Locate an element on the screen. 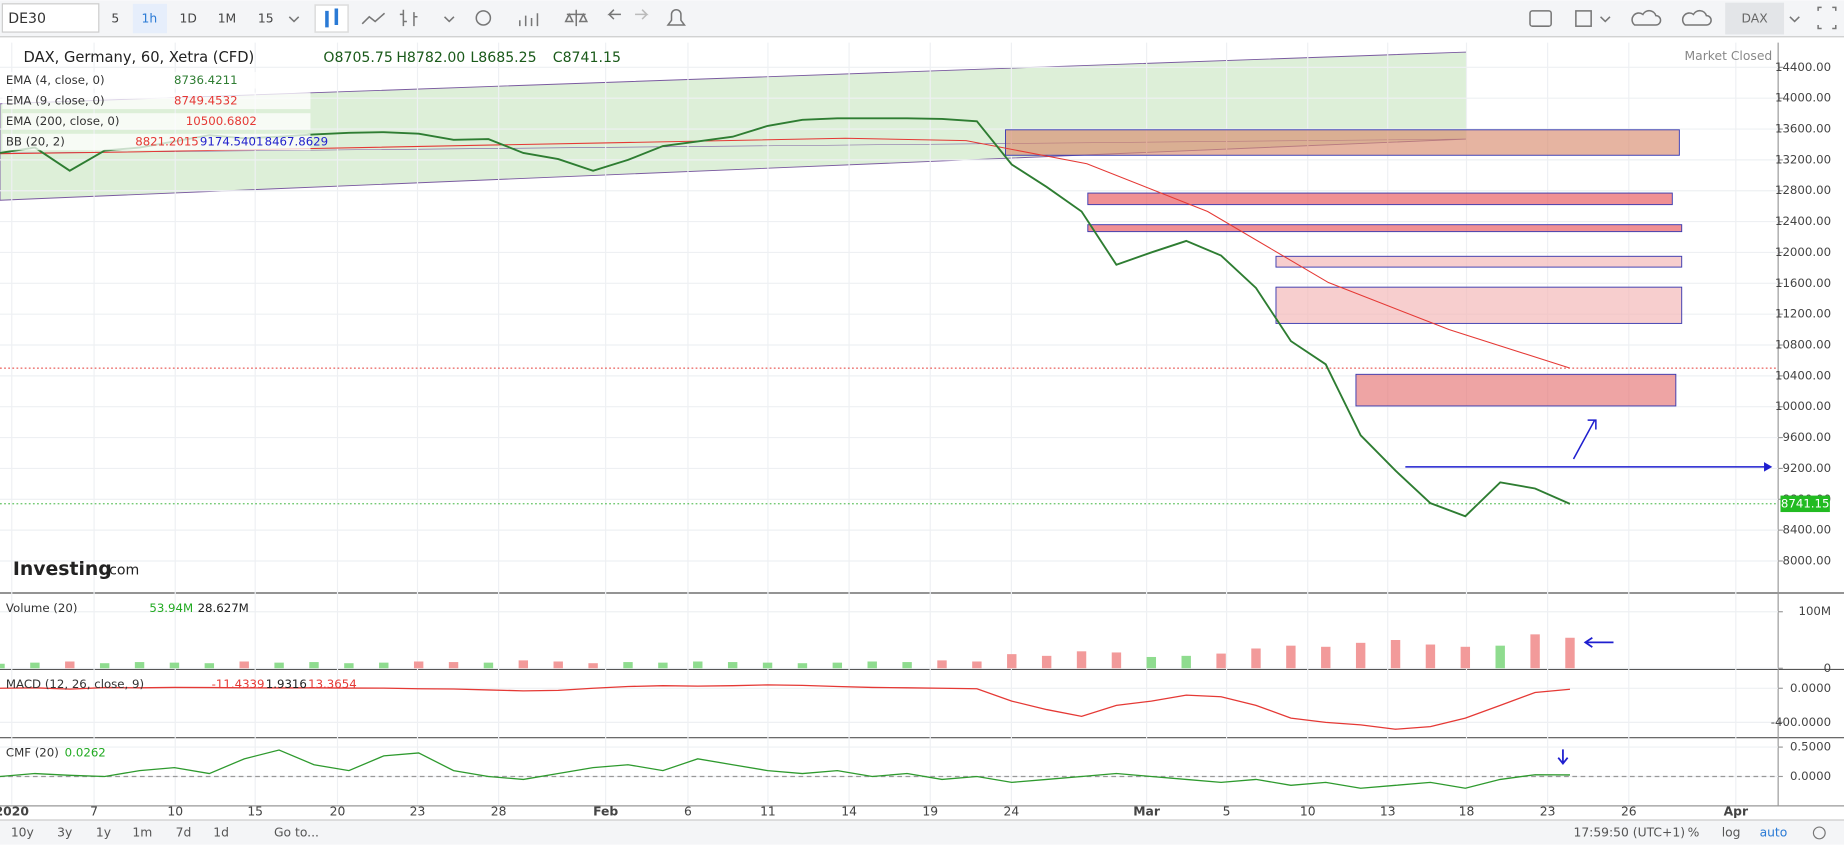 Image resolution: width=1844 pixels, height=845 pixels. interval-button: 1M is located at coordinates (227, 19).